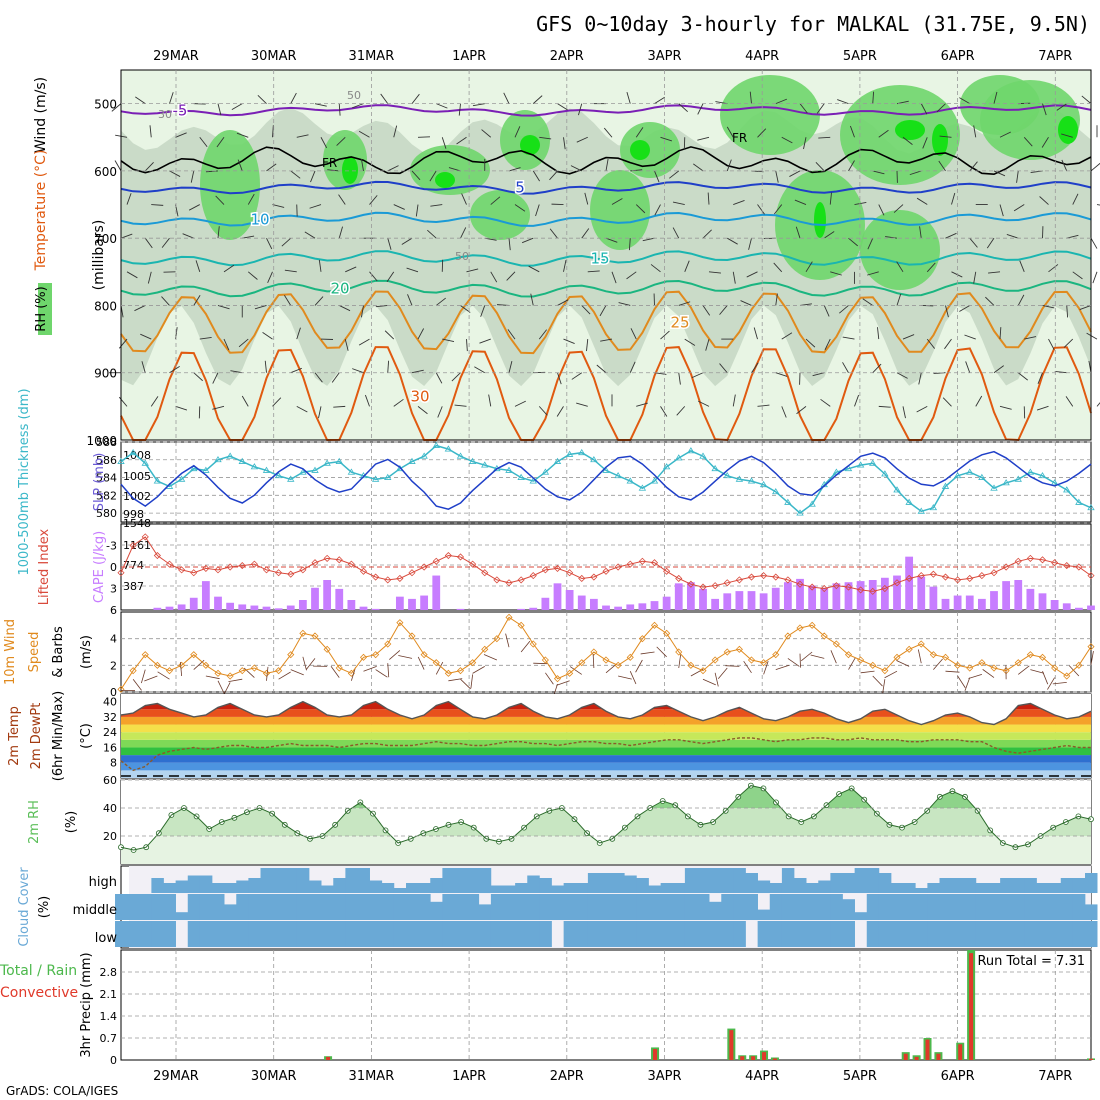 The height and width of the screenshot is (1100, 1100). I want to click on rh-tick: 20, so click(110, 836).